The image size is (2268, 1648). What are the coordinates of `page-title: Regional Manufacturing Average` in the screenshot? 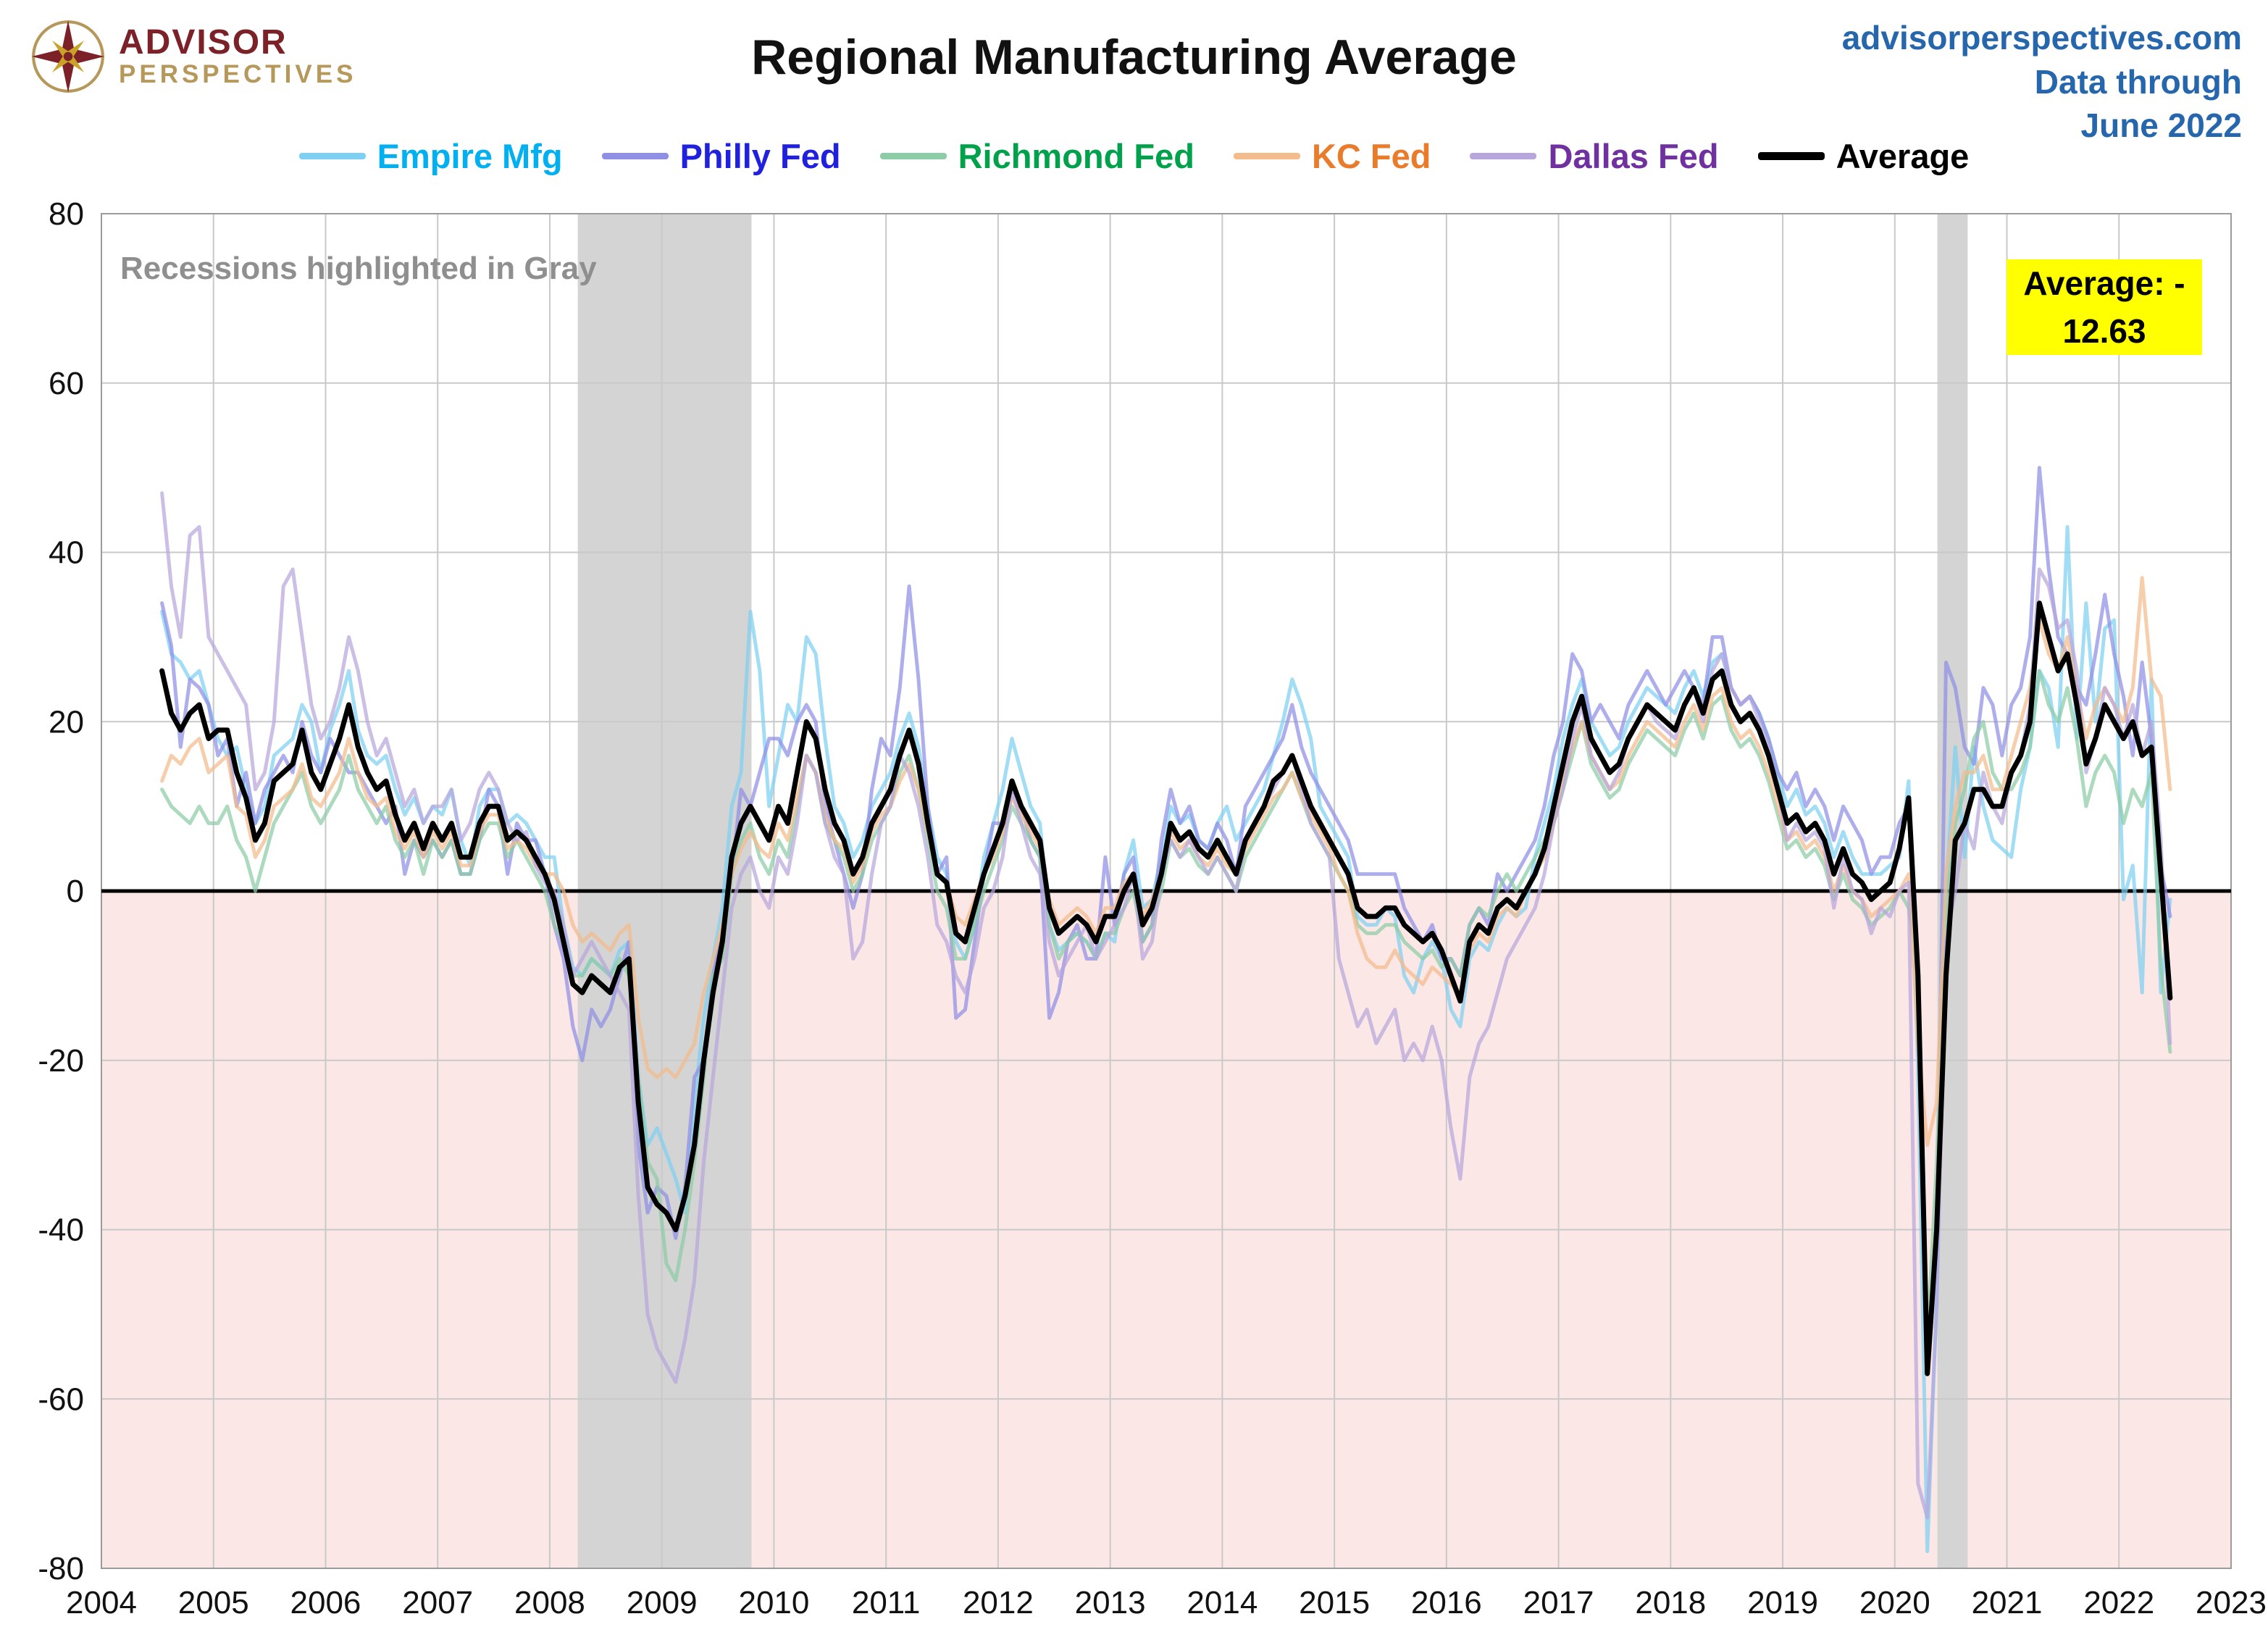 It's located at (1134, 57).